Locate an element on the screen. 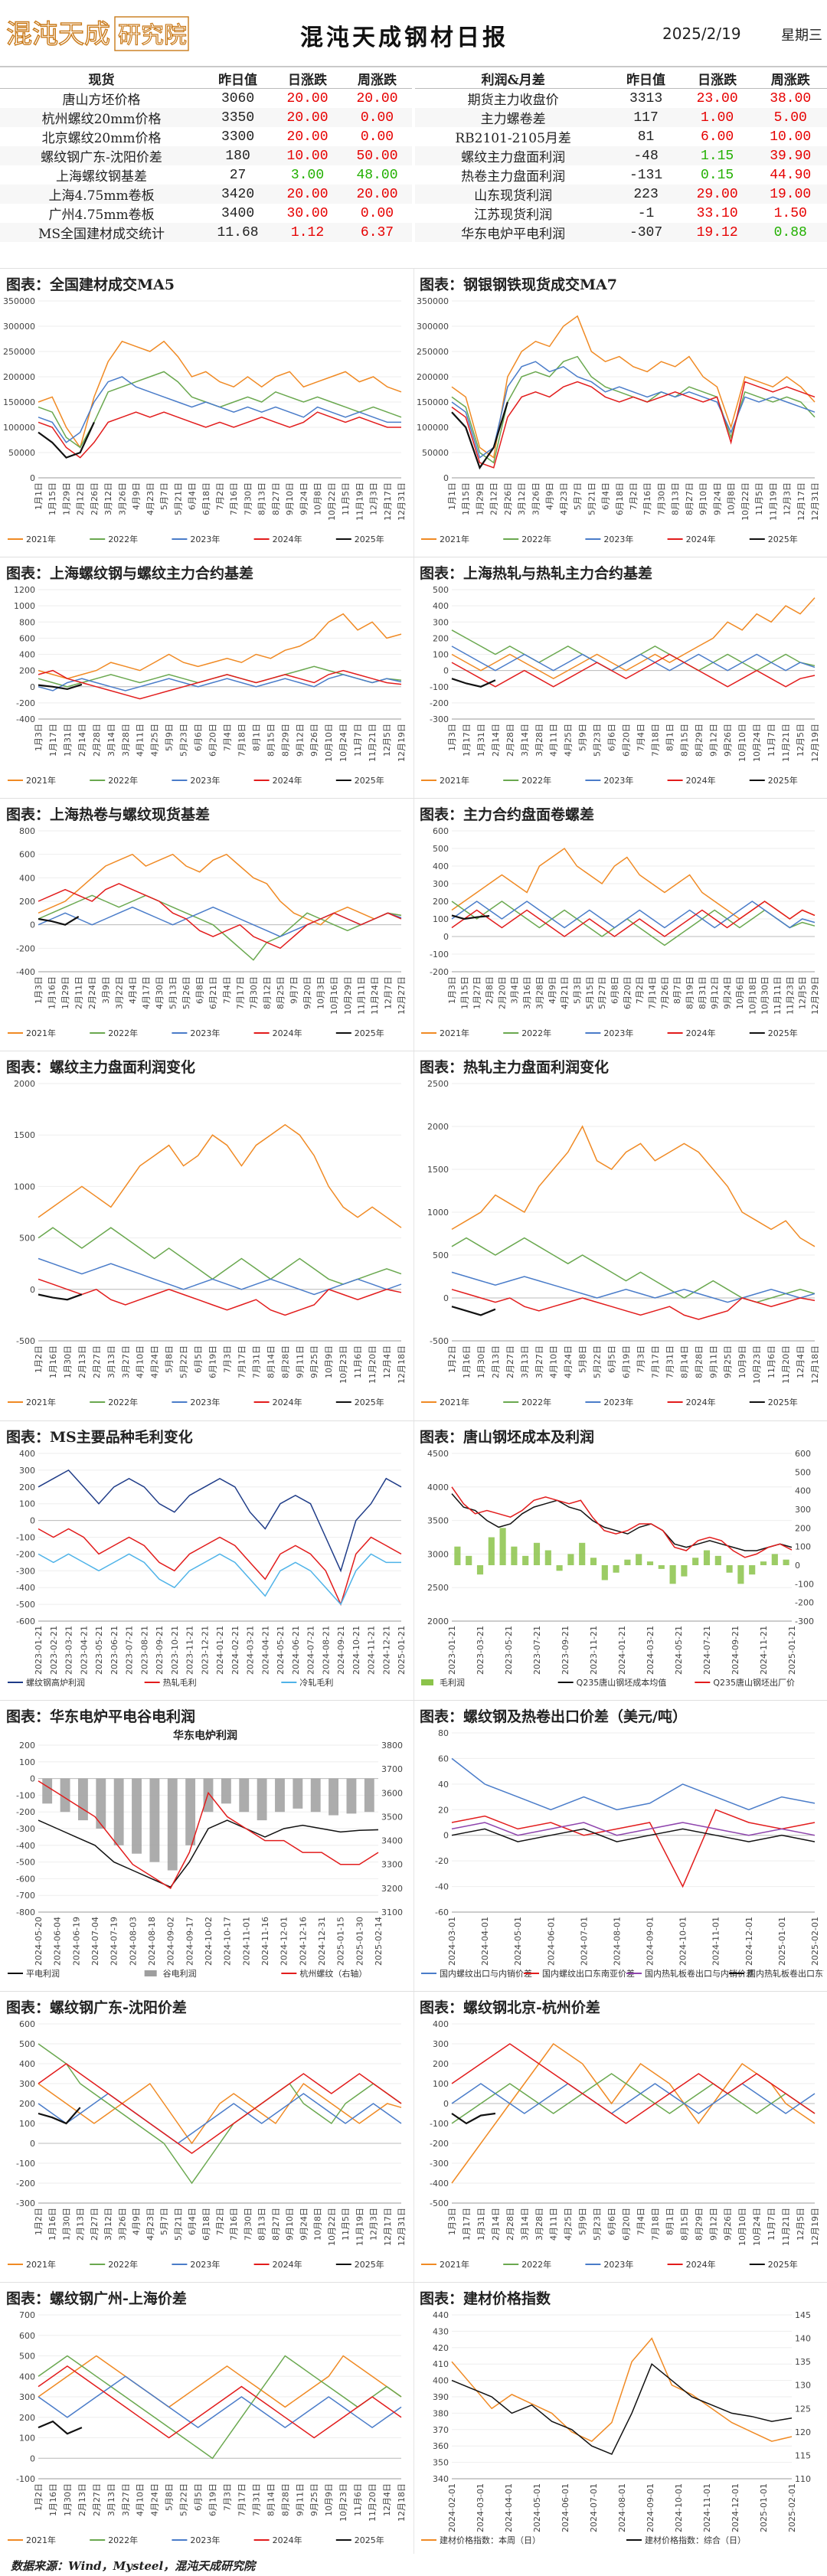 This screenshot has width=827, height=2576. y-tick-label: 360 is located at coordinates (441, 2446).